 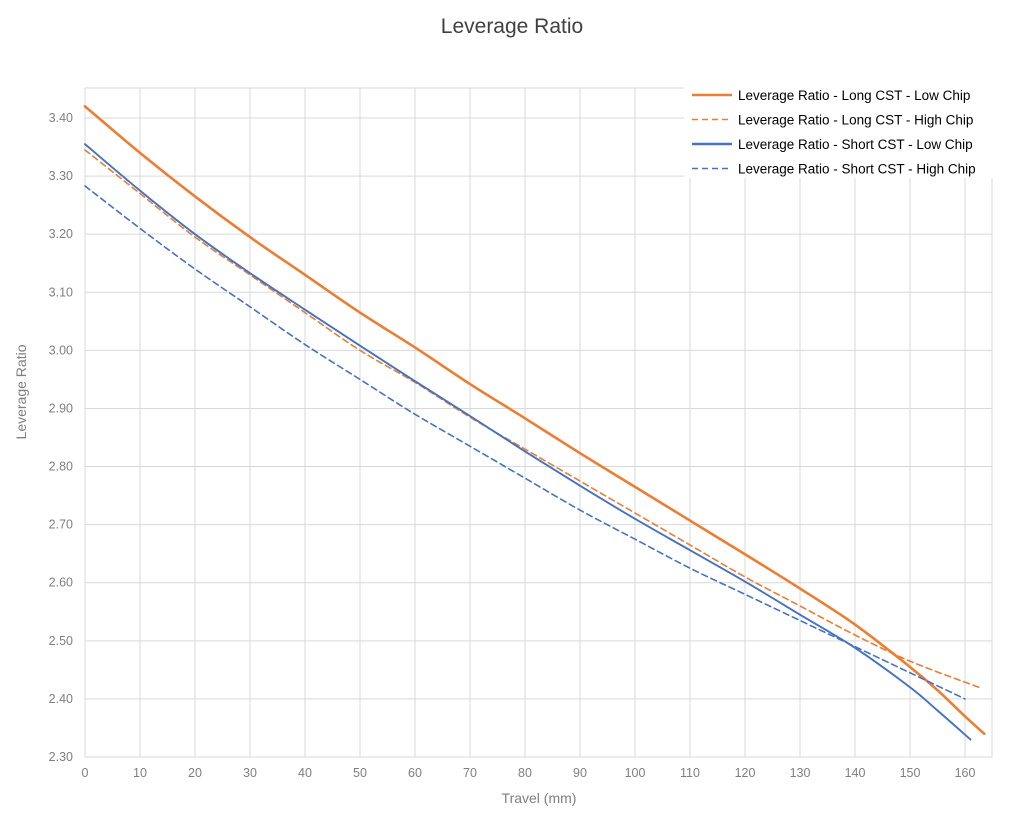 What do you see at coordinates (854, 95) in the screenshot?
I see `legend-label: Leverage Ratio - Long CST - Low Chip` at bounding box center [854, 95].